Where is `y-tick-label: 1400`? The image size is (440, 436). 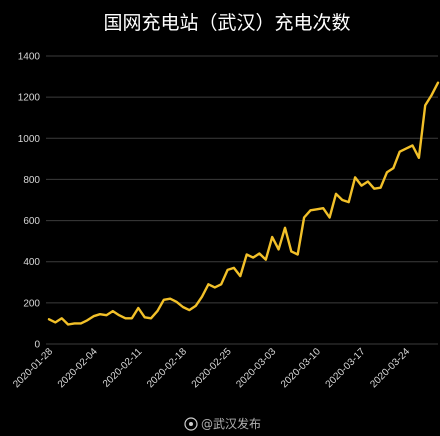 y-tick-label: 1400 is located at coordinates (29, 57).